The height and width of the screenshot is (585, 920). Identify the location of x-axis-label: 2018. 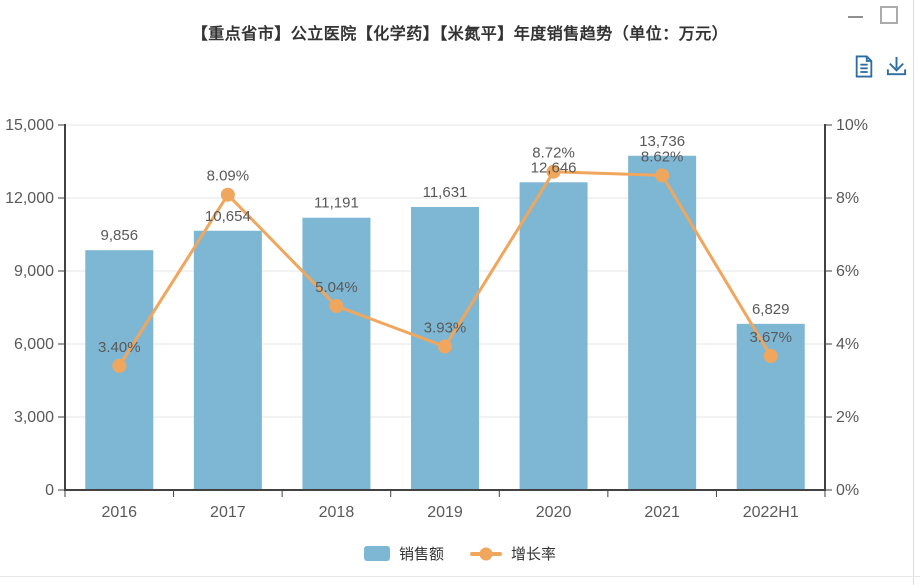
(337, 512).